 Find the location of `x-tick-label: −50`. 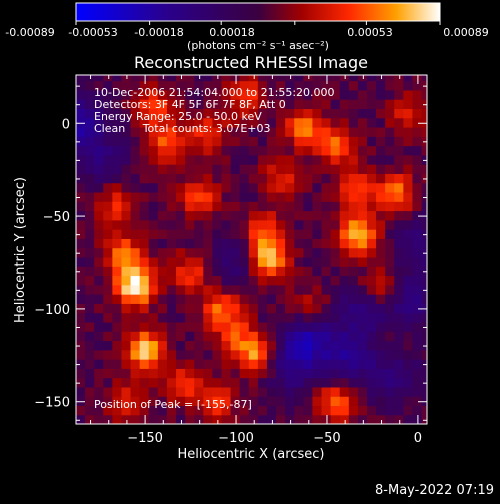

x-tick-label: −50 is located at coordinates (326, 438).